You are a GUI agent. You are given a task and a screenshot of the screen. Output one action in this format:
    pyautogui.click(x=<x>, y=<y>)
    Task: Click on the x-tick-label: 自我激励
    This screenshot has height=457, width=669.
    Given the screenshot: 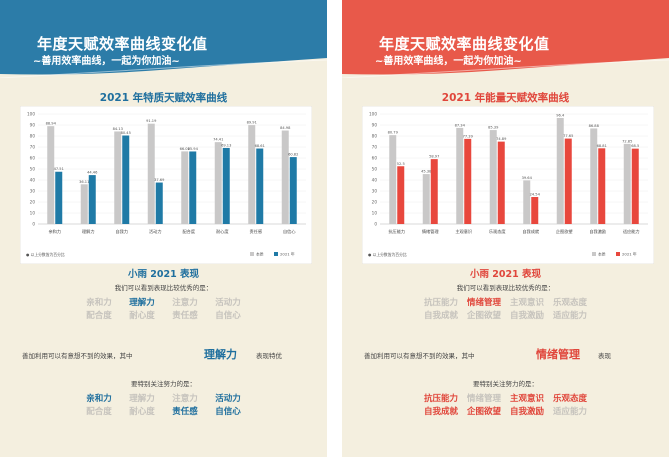 What is the action you would take?
    pyautogui.click(x=597, y=231)
    